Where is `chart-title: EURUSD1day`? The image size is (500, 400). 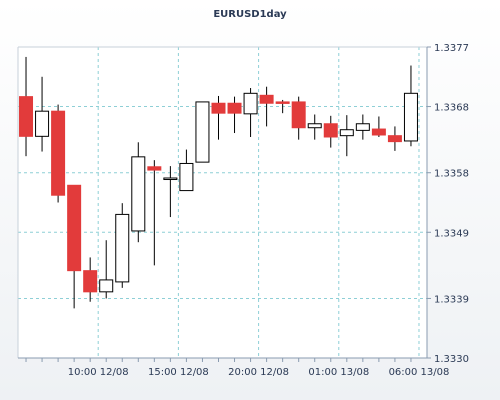 chart-title: EURUSD1day is located at coordinates (250, 14).